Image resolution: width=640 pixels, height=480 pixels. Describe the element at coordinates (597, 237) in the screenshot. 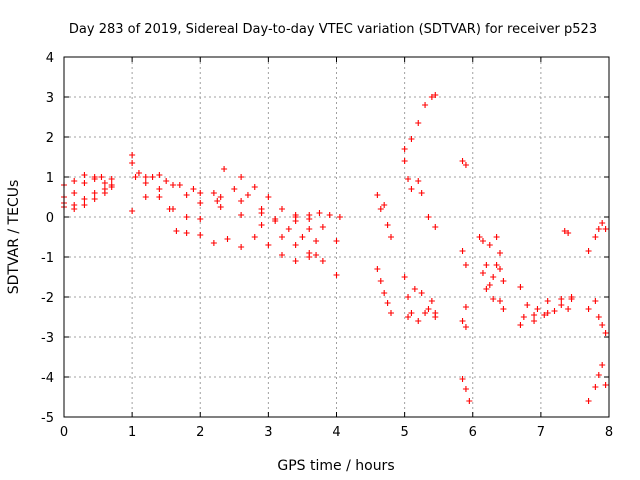

I see `series-arc-af` at that location.